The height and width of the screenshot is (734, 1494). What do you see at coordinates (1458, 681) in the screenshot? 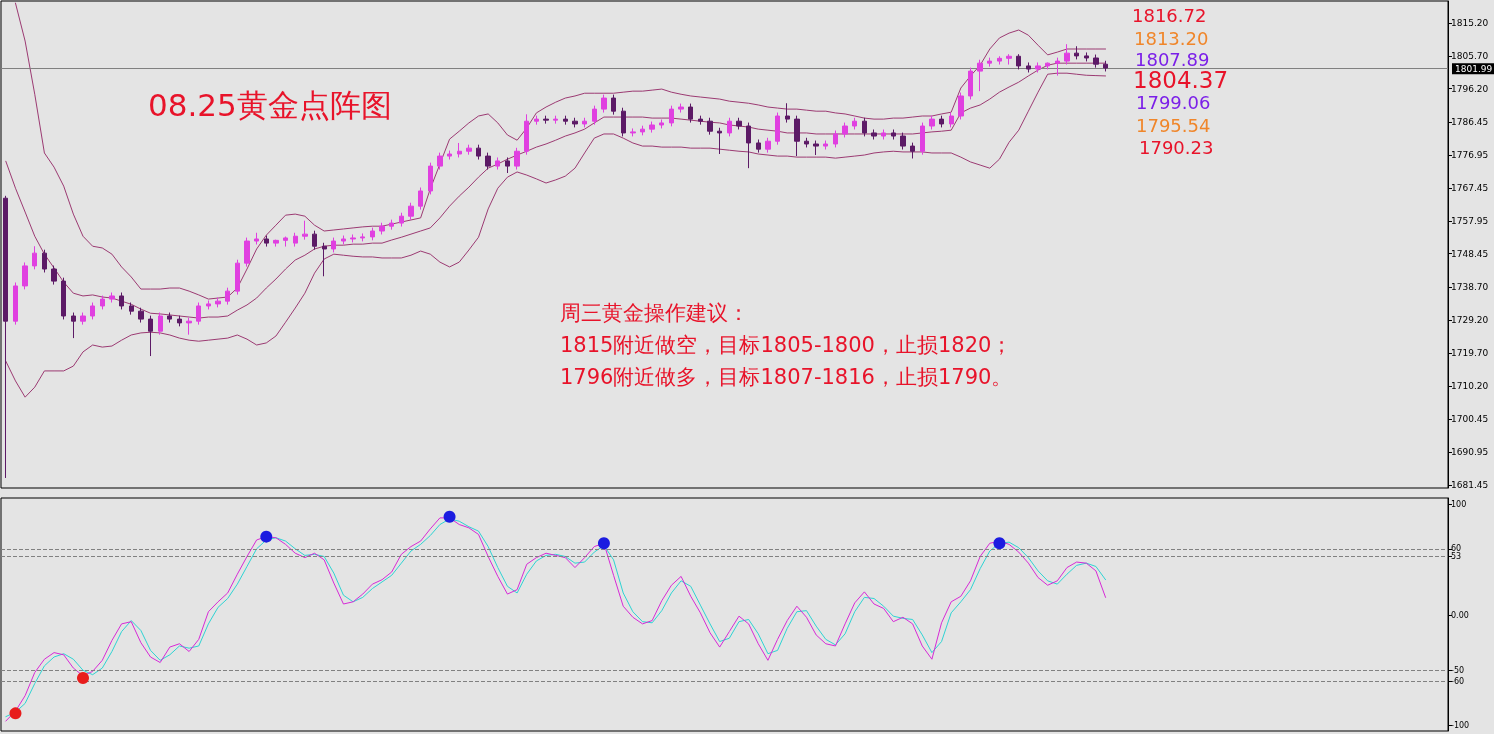
I see `y-tick-label: -60` at bounding box center [1458, 681].